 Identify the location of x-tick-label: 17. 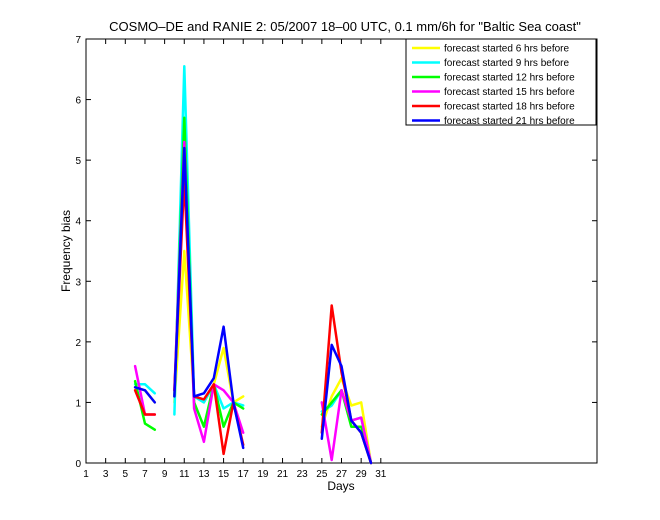
(244, 474).